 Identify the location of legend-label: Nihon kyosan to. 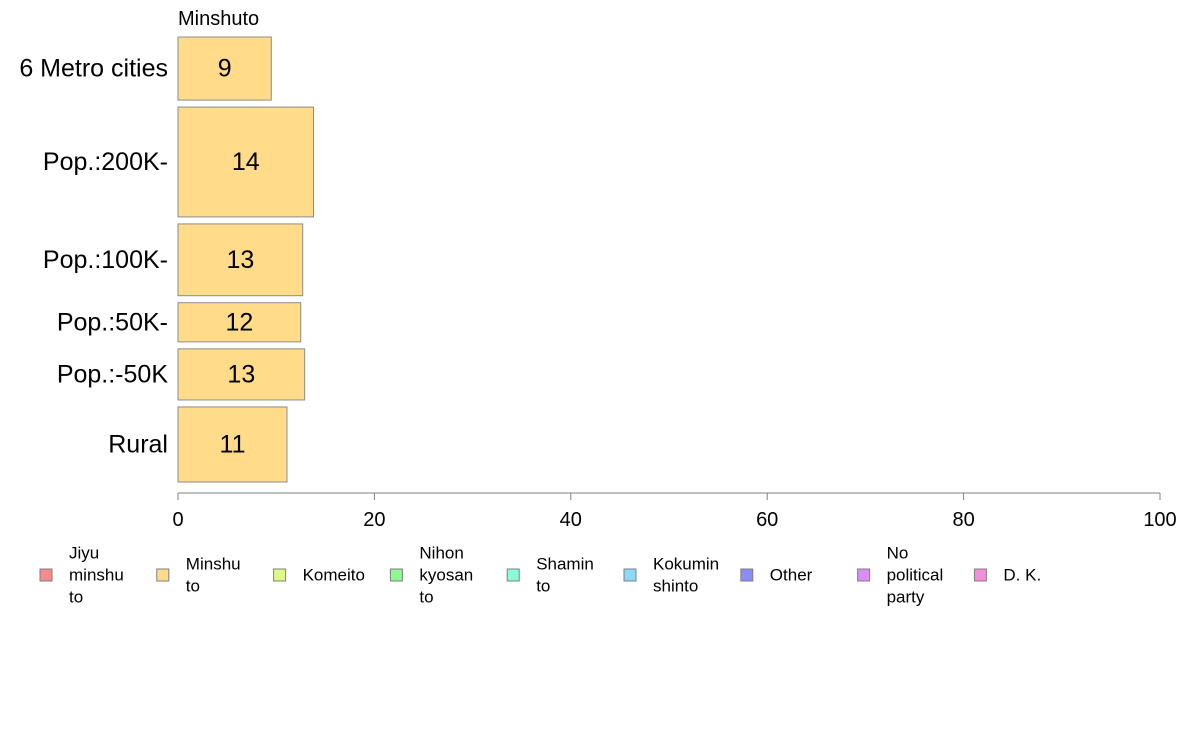
(446, 575).